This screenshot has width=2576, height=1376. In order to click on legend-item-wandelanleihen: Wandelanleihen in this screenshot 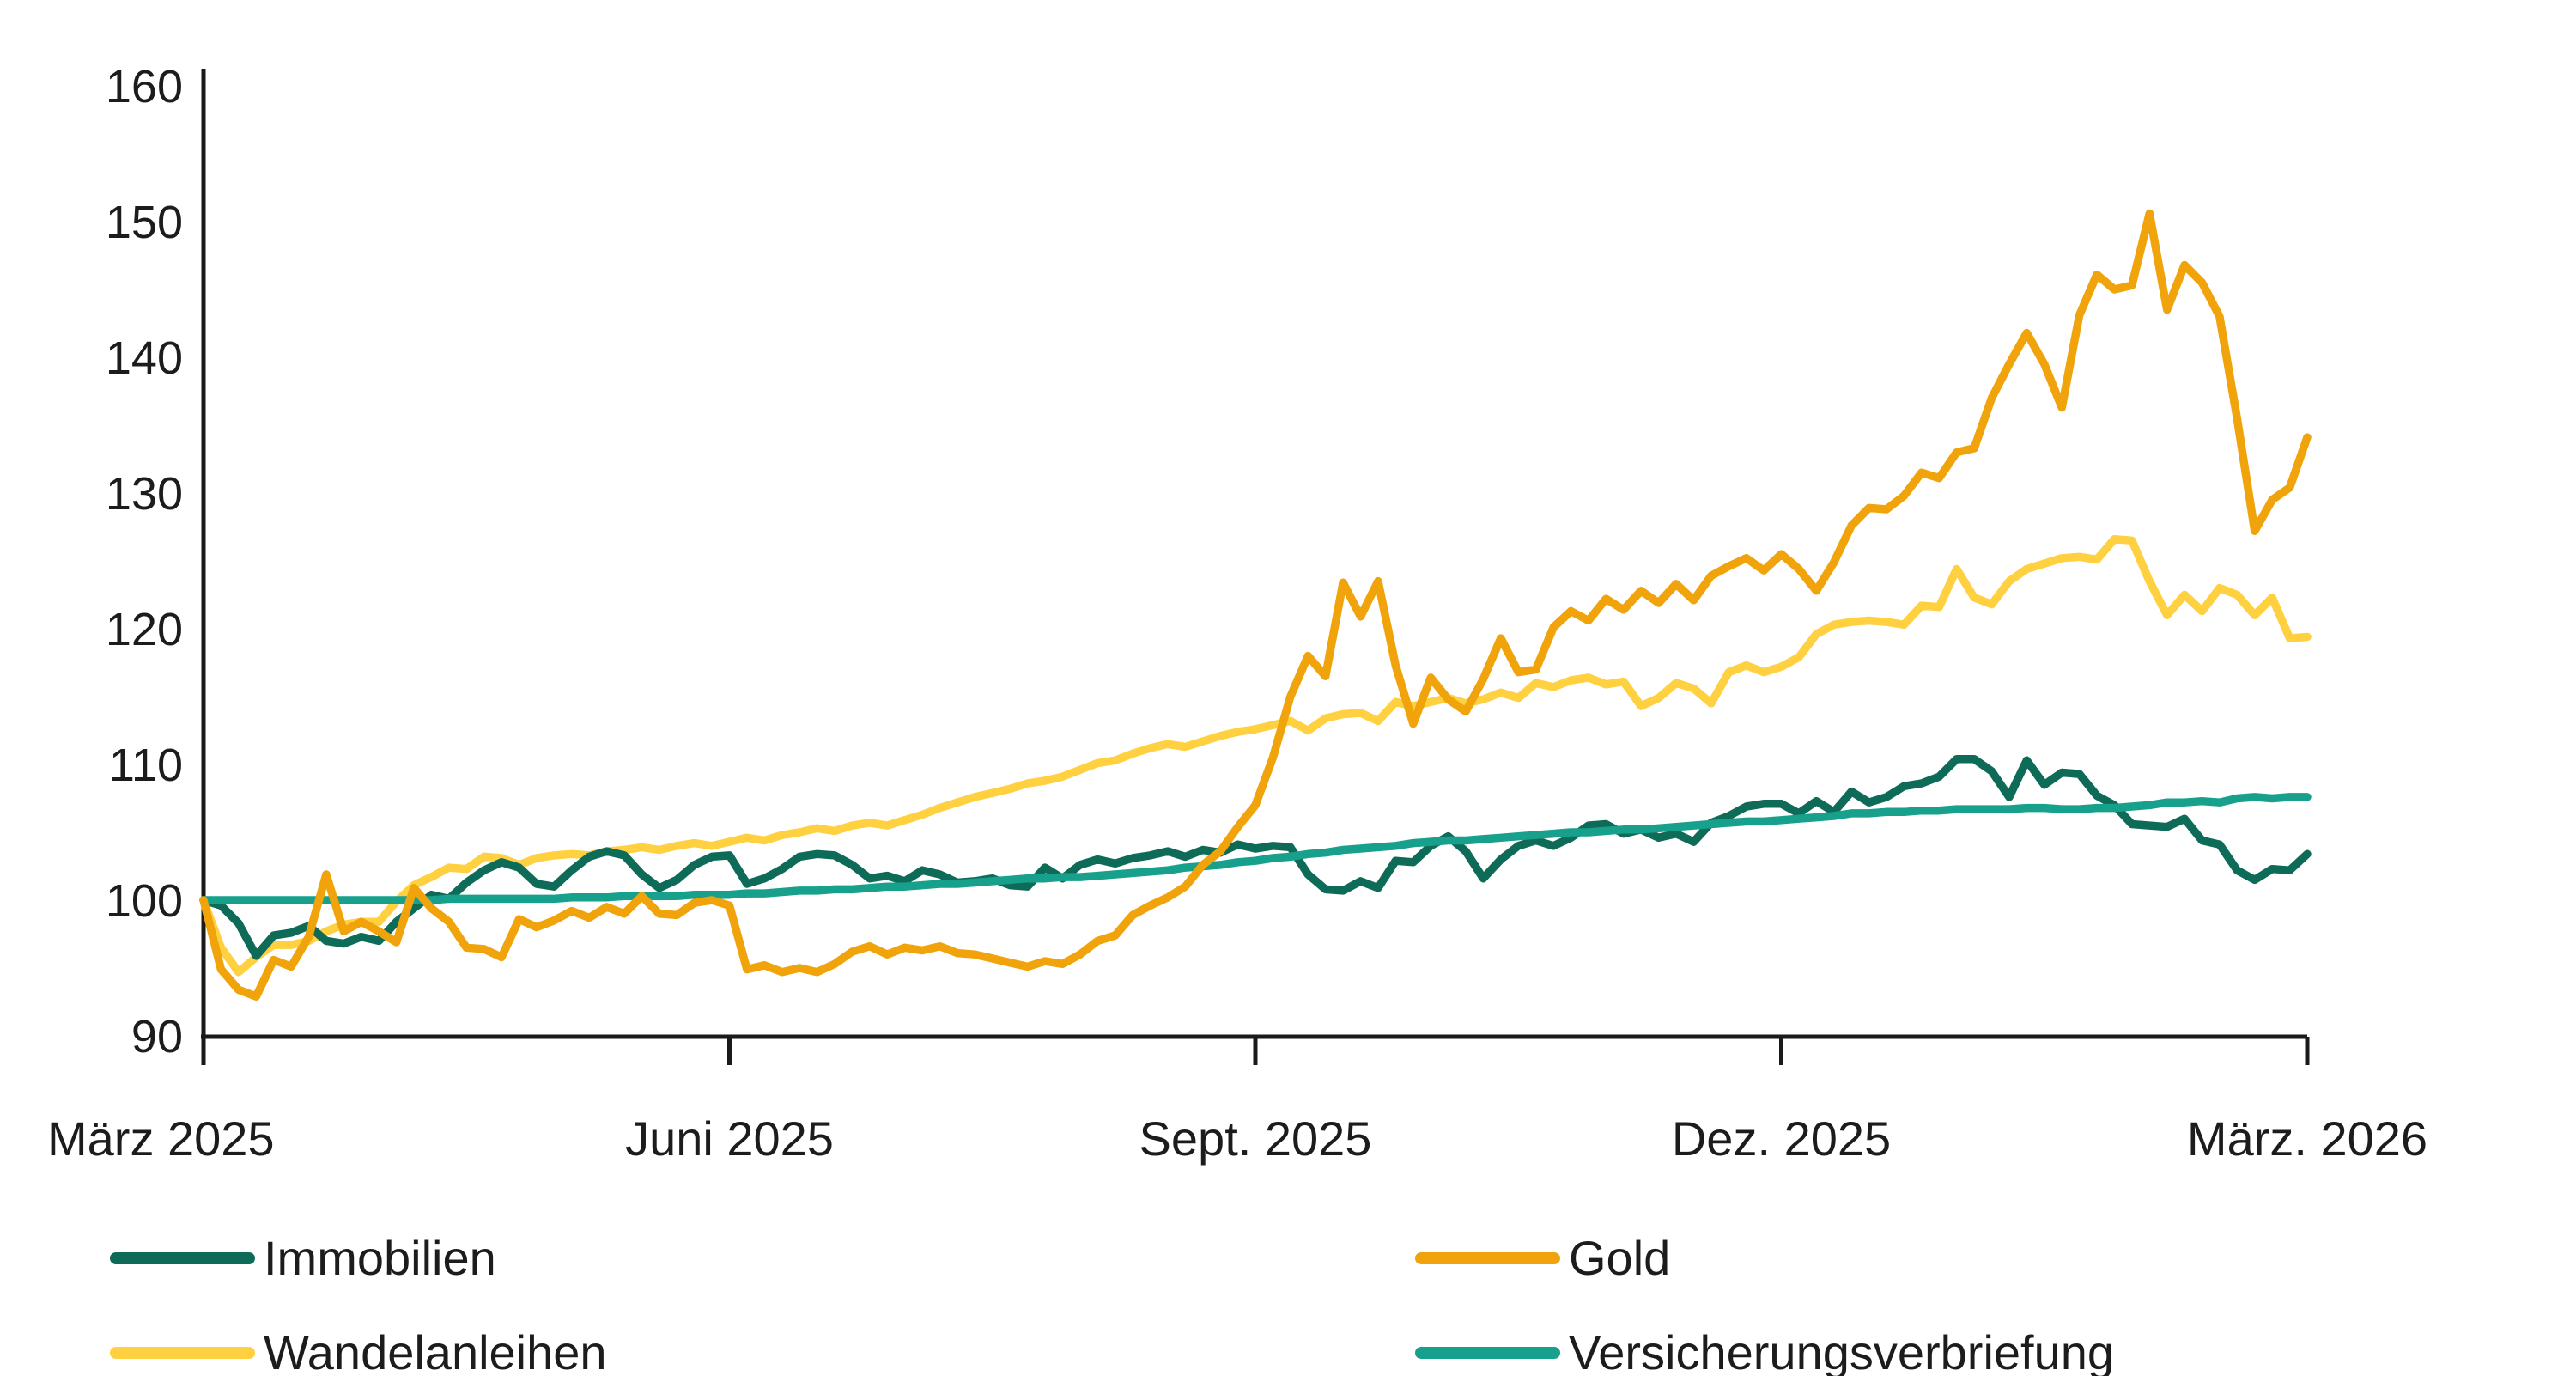, I will do `click(358, 1350)`.